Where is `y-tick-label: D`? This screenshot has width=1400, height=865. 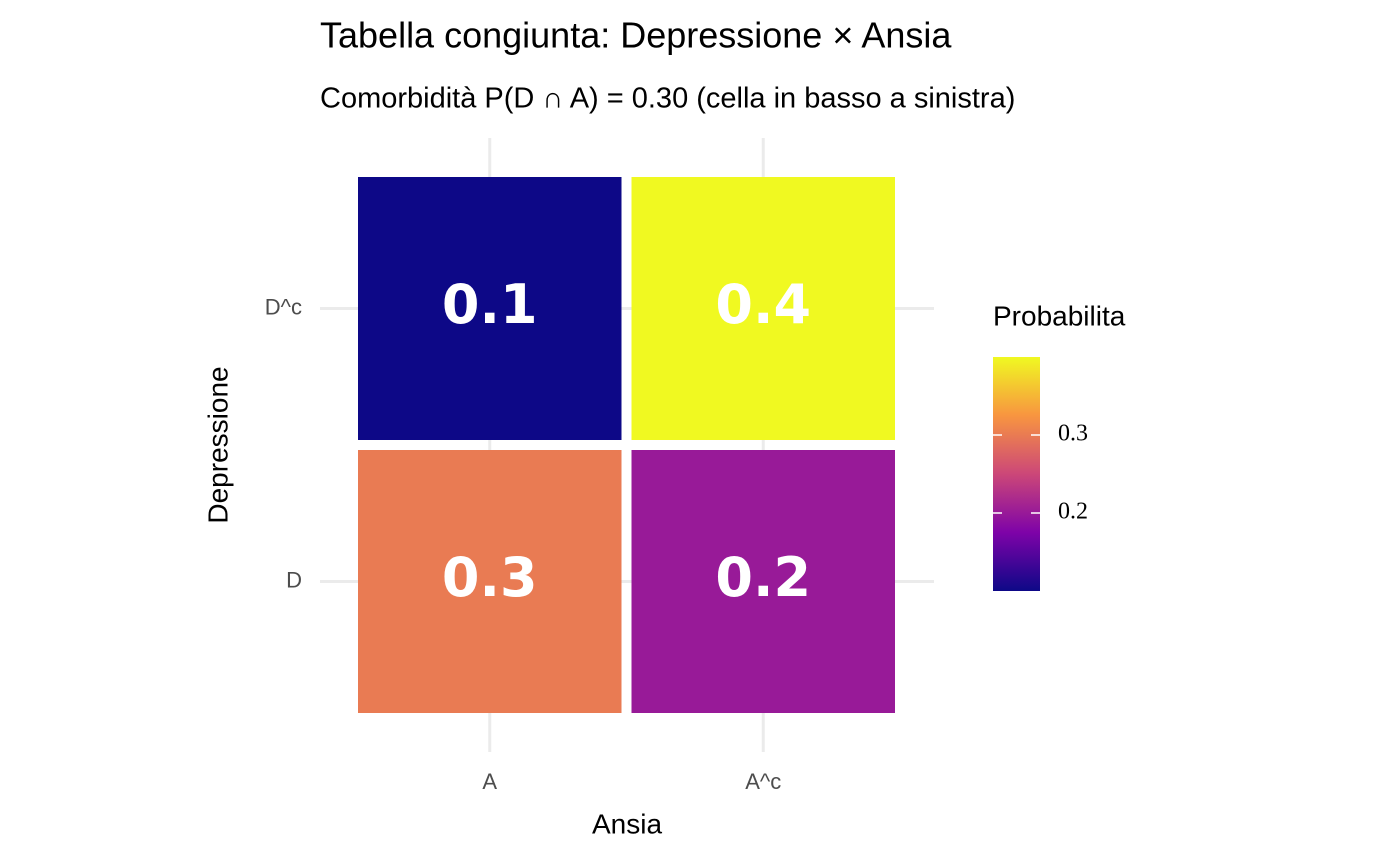
y-tick-label: D is located at coordinates (294, 579).